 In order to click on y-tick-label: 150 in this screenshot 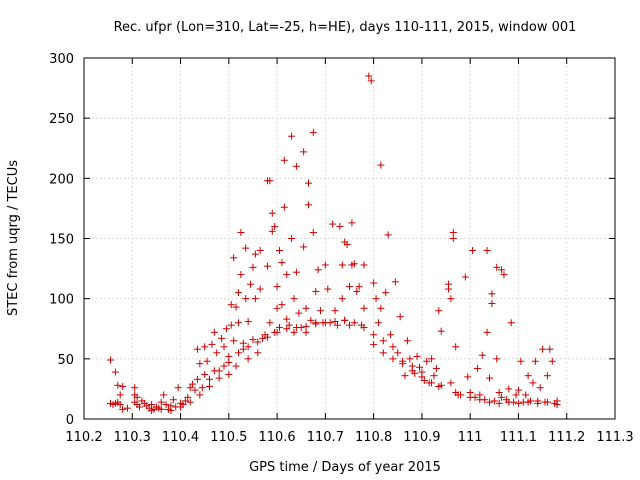, I will do `click(61, 240)`.